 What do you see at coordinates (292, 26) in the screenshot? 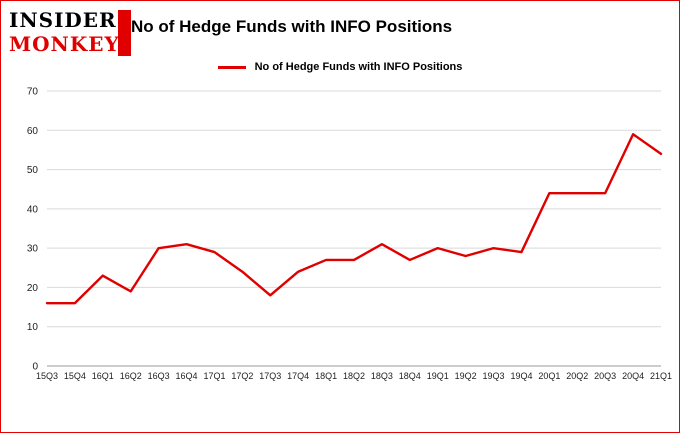
I see `chart-title: No of Hedge Funds with INFO Positions` at bounding box center [292, 26].